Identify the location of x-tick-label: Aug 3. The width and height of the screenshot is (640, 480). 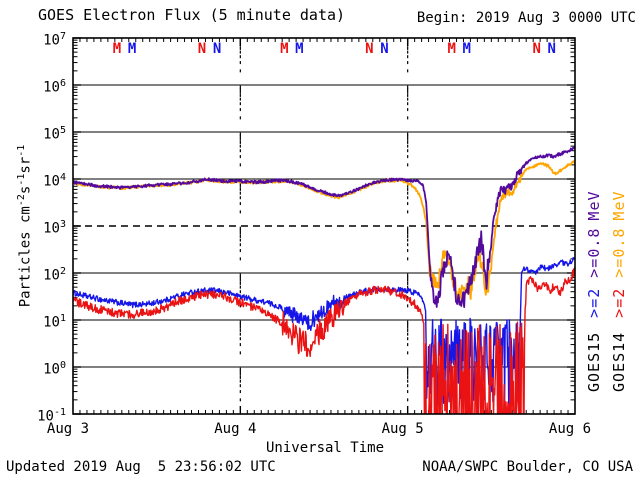
(68, 429).